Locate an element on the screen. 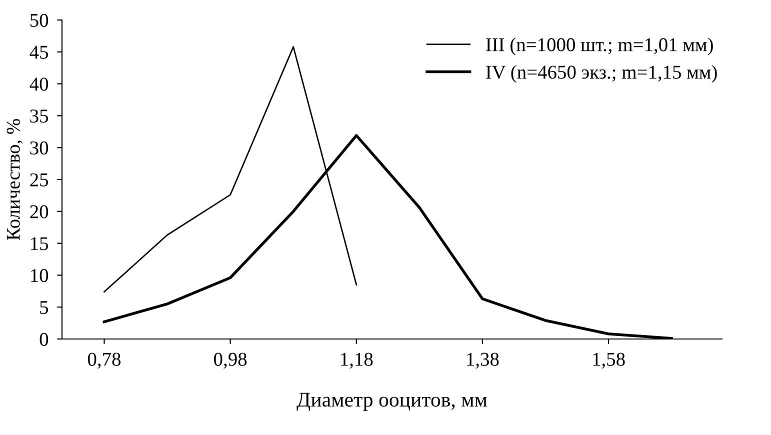  y-tick-label: 50 is located at coordinates (39, 20).